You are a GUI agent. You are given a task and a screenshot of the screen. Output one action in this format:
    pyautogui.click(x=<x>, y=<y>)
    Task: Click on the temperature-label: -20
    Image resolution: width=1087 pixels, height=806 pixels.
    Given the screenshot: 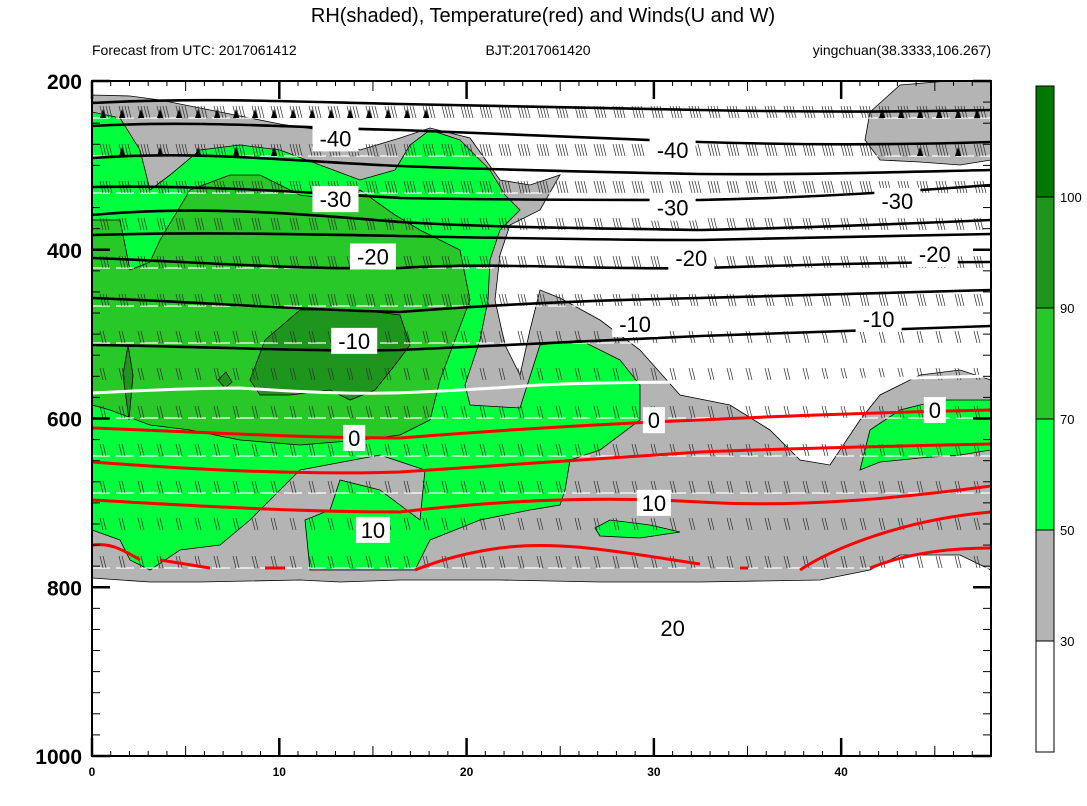 What is the action you would take?
    pyautogui.click(x=691, y=258)
    